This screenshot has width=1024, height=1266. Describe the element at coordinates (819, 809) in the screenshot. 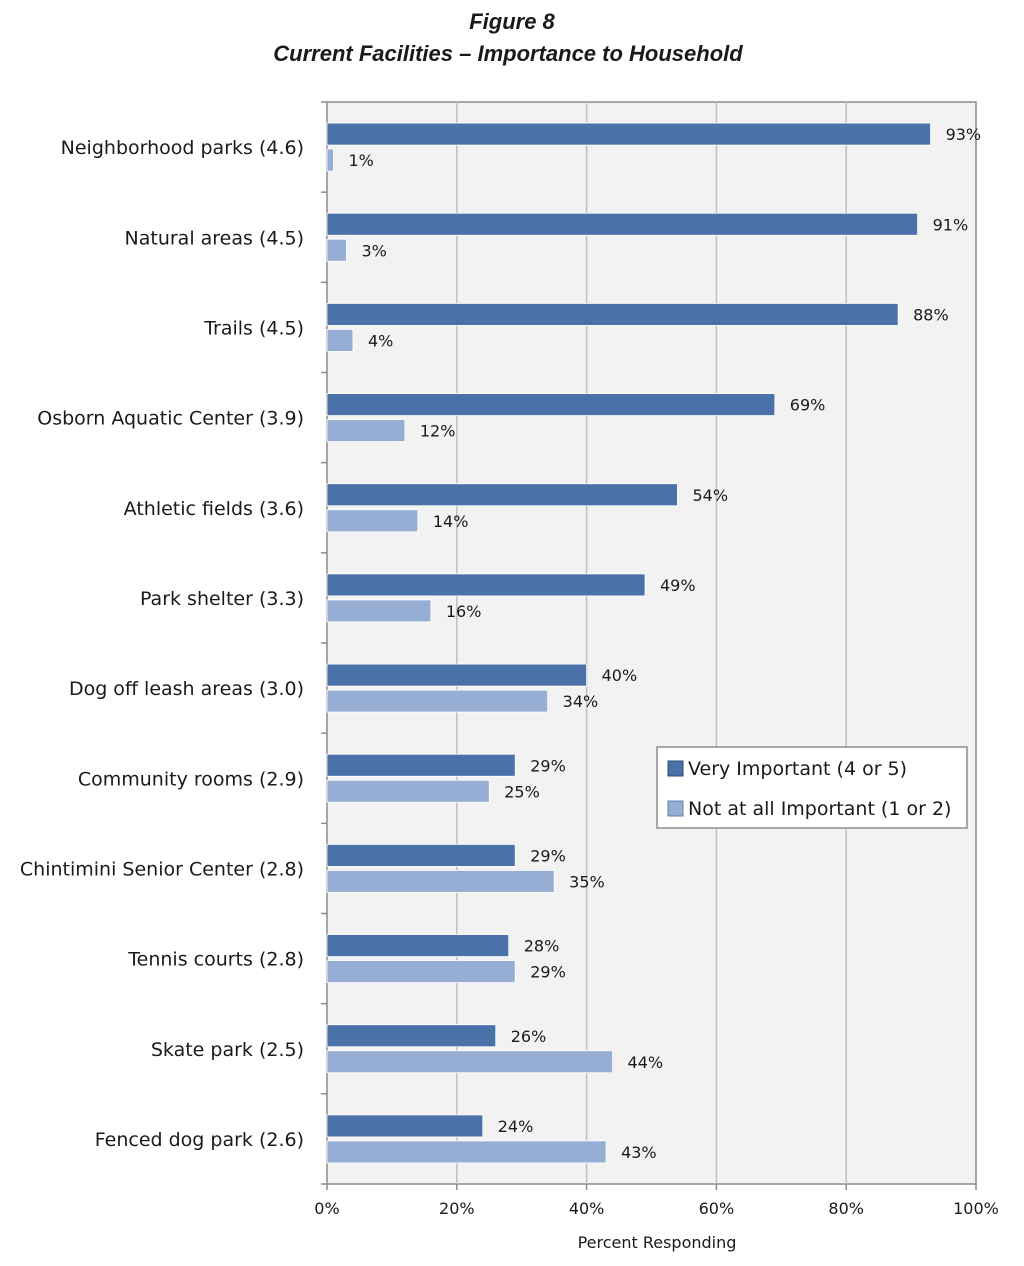

I see `legend-label-not-important: Not at all Important (1 or 2)` at that location.